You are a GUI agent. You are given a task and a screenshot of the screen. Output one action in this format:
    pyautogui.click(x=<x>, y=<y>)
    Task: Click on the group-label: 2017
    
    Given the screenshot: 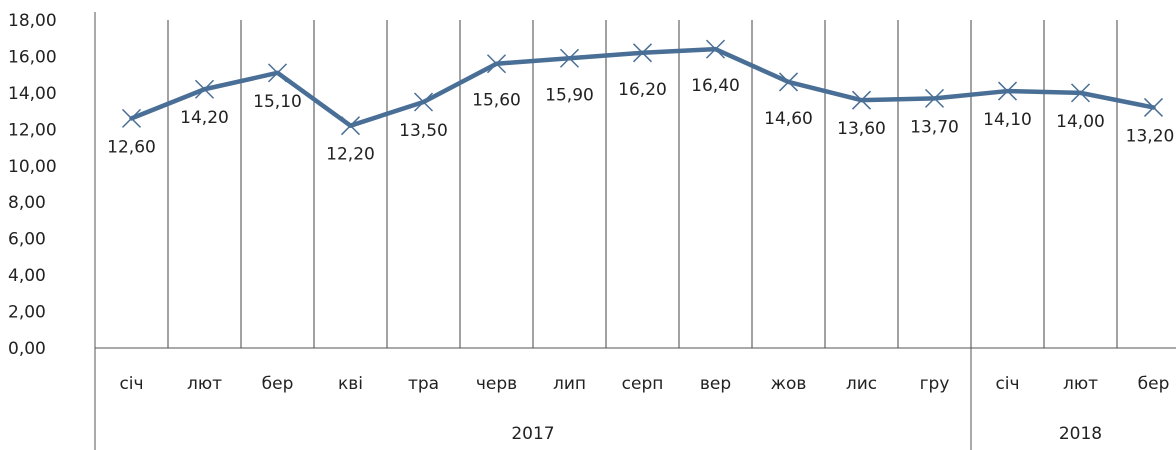 What is the action you would take?
    pyautogui.click(x=532, y=434)
    